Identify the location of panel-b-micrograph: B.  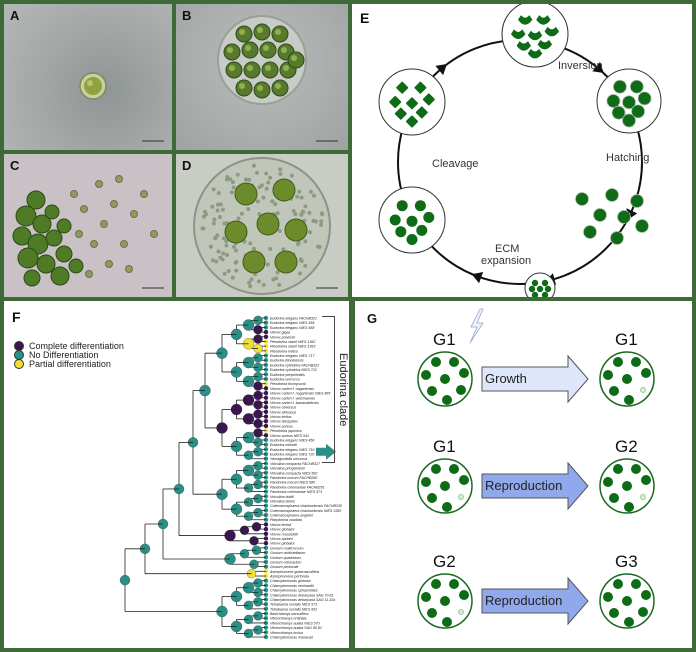
(262, 77).